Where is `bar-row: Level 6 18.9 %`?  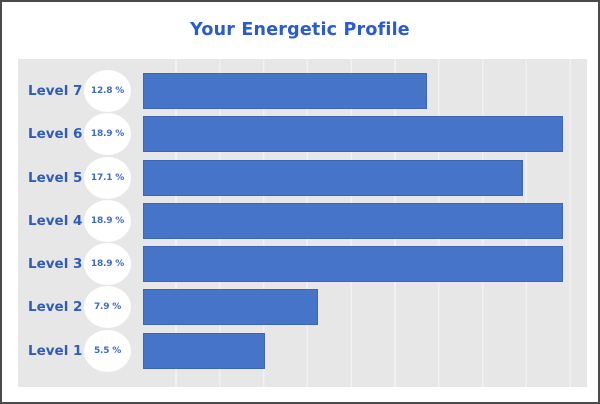 bar-row: Level 6 18.9 % is located at coordinates (302, 134).